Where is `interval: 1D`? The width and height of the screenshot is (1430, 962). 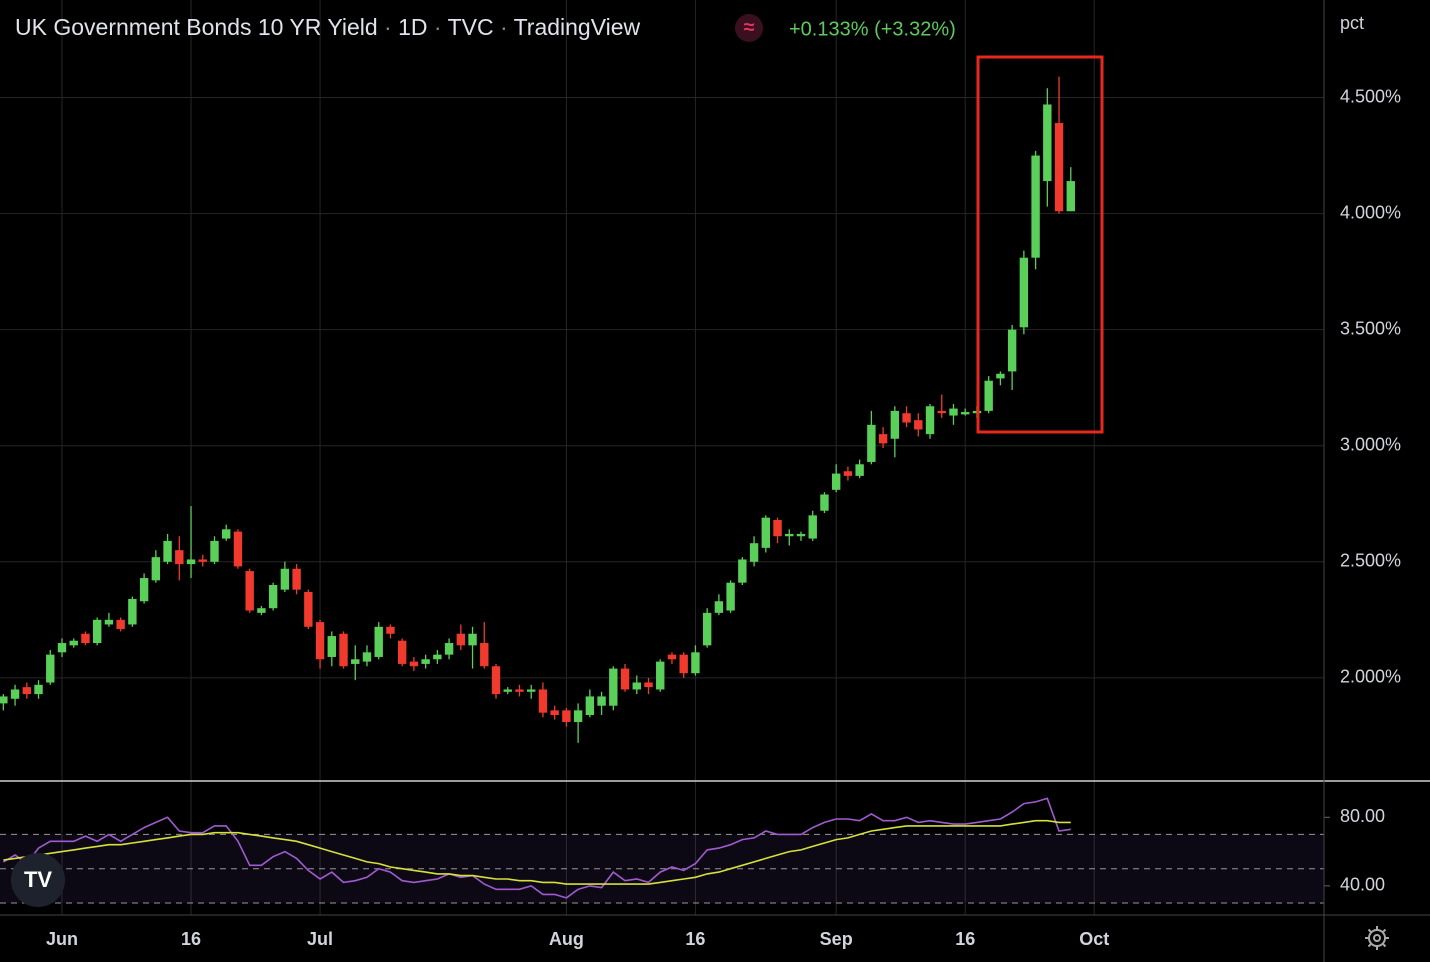
interval: 1D is located at coordinates (412, 27).